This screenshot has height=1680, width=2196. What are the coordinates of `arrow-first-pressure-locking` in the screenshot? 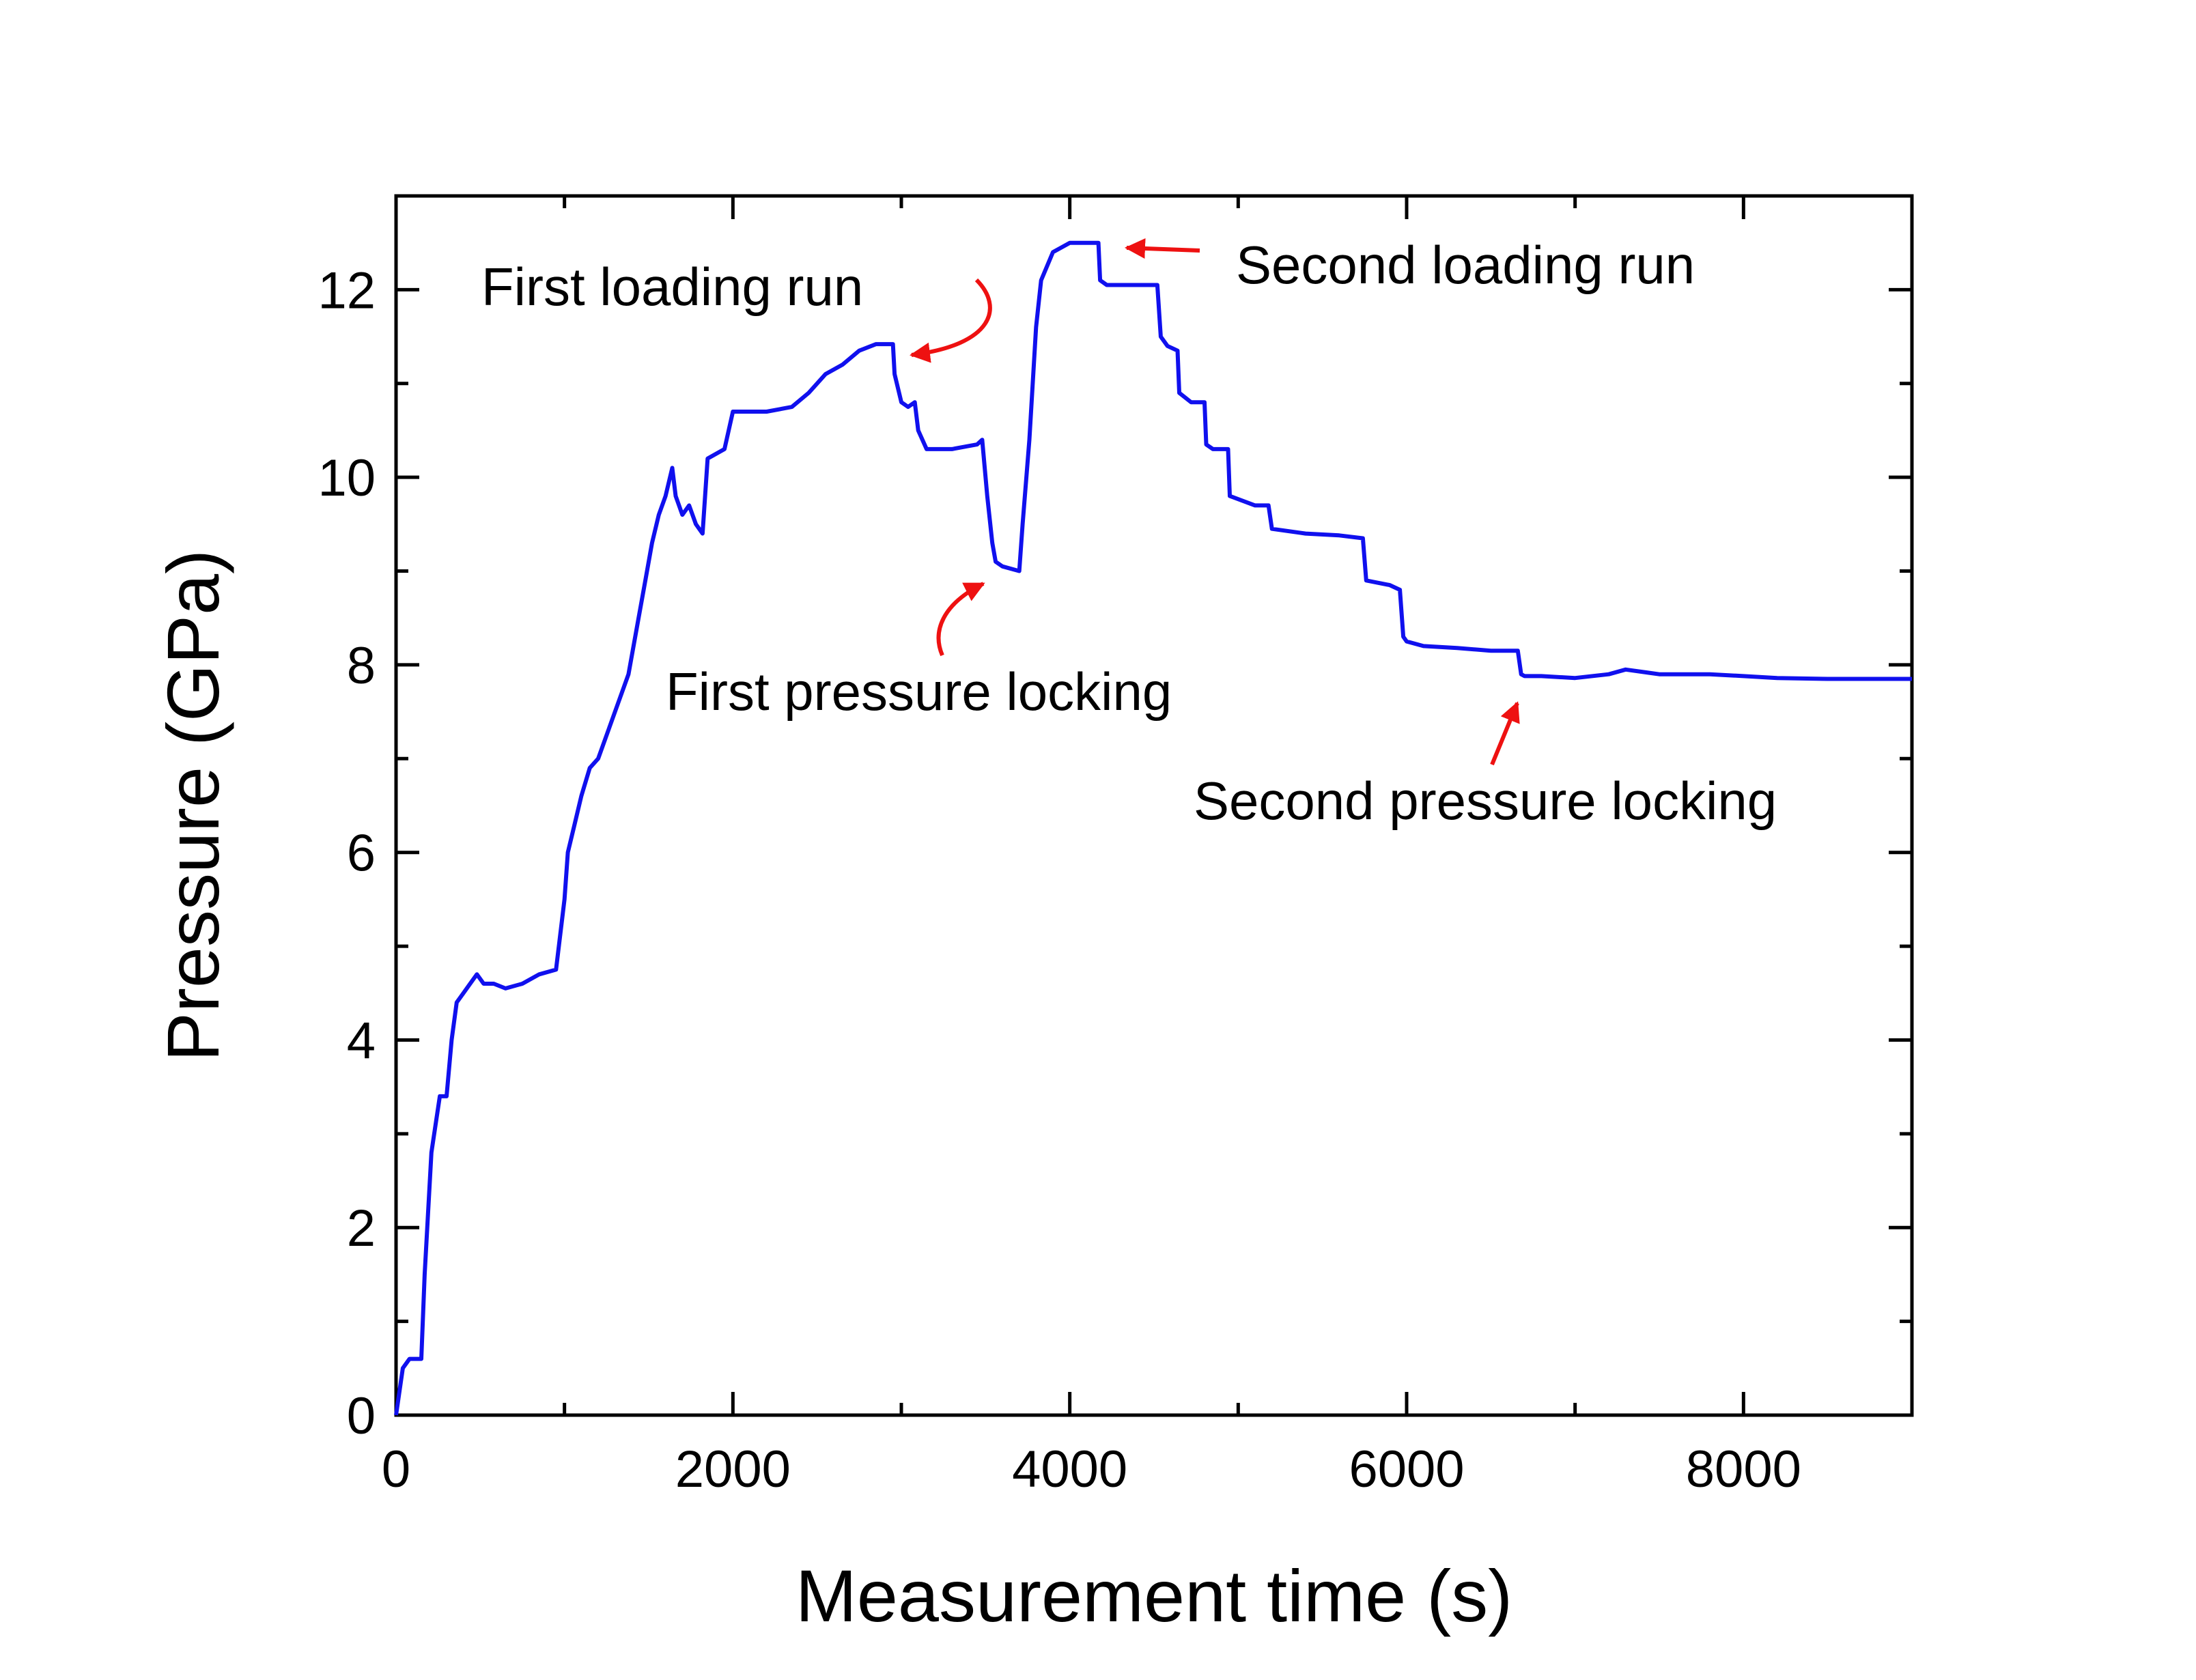 It's located at (960, 619).